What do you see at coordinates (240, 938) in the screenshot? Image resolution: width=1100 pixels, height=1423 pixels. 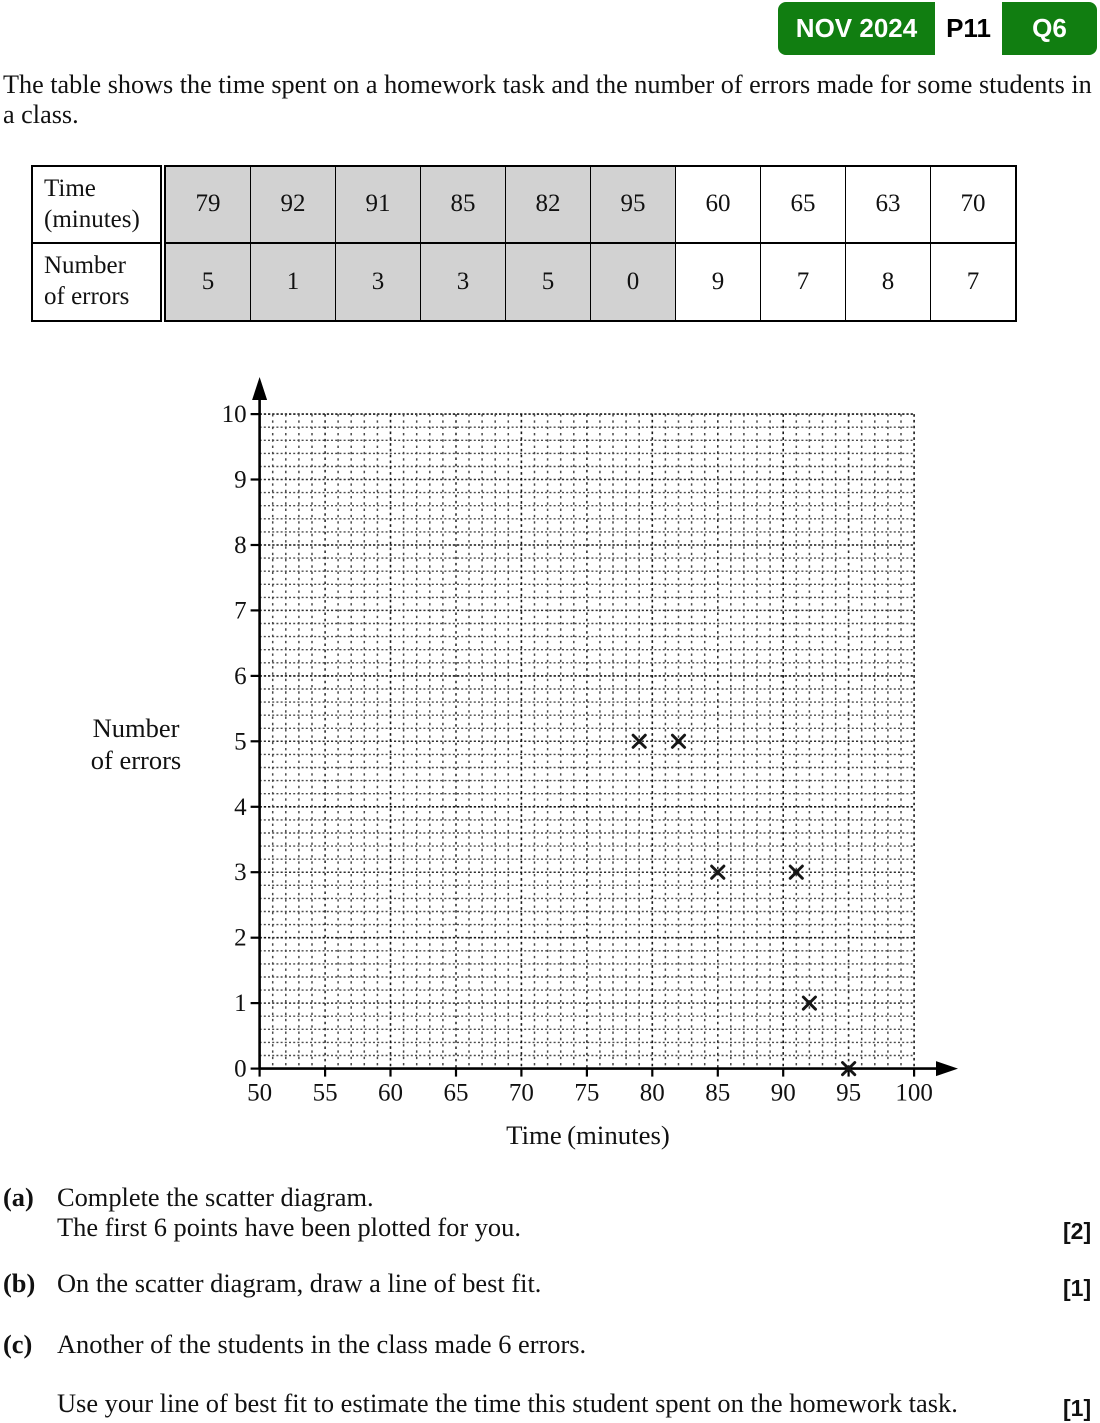 I see `svg-text: 2` at bounding box center [240, 938].